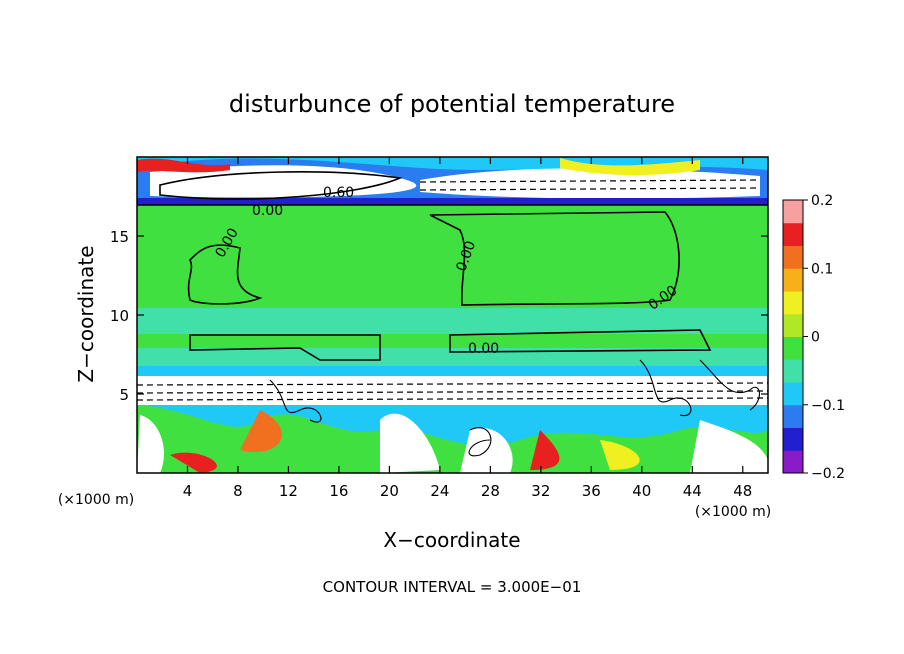 The height and width of the screenshot is (654, 904). I want to click on upper-cold-anomaly, so click(590, 183).